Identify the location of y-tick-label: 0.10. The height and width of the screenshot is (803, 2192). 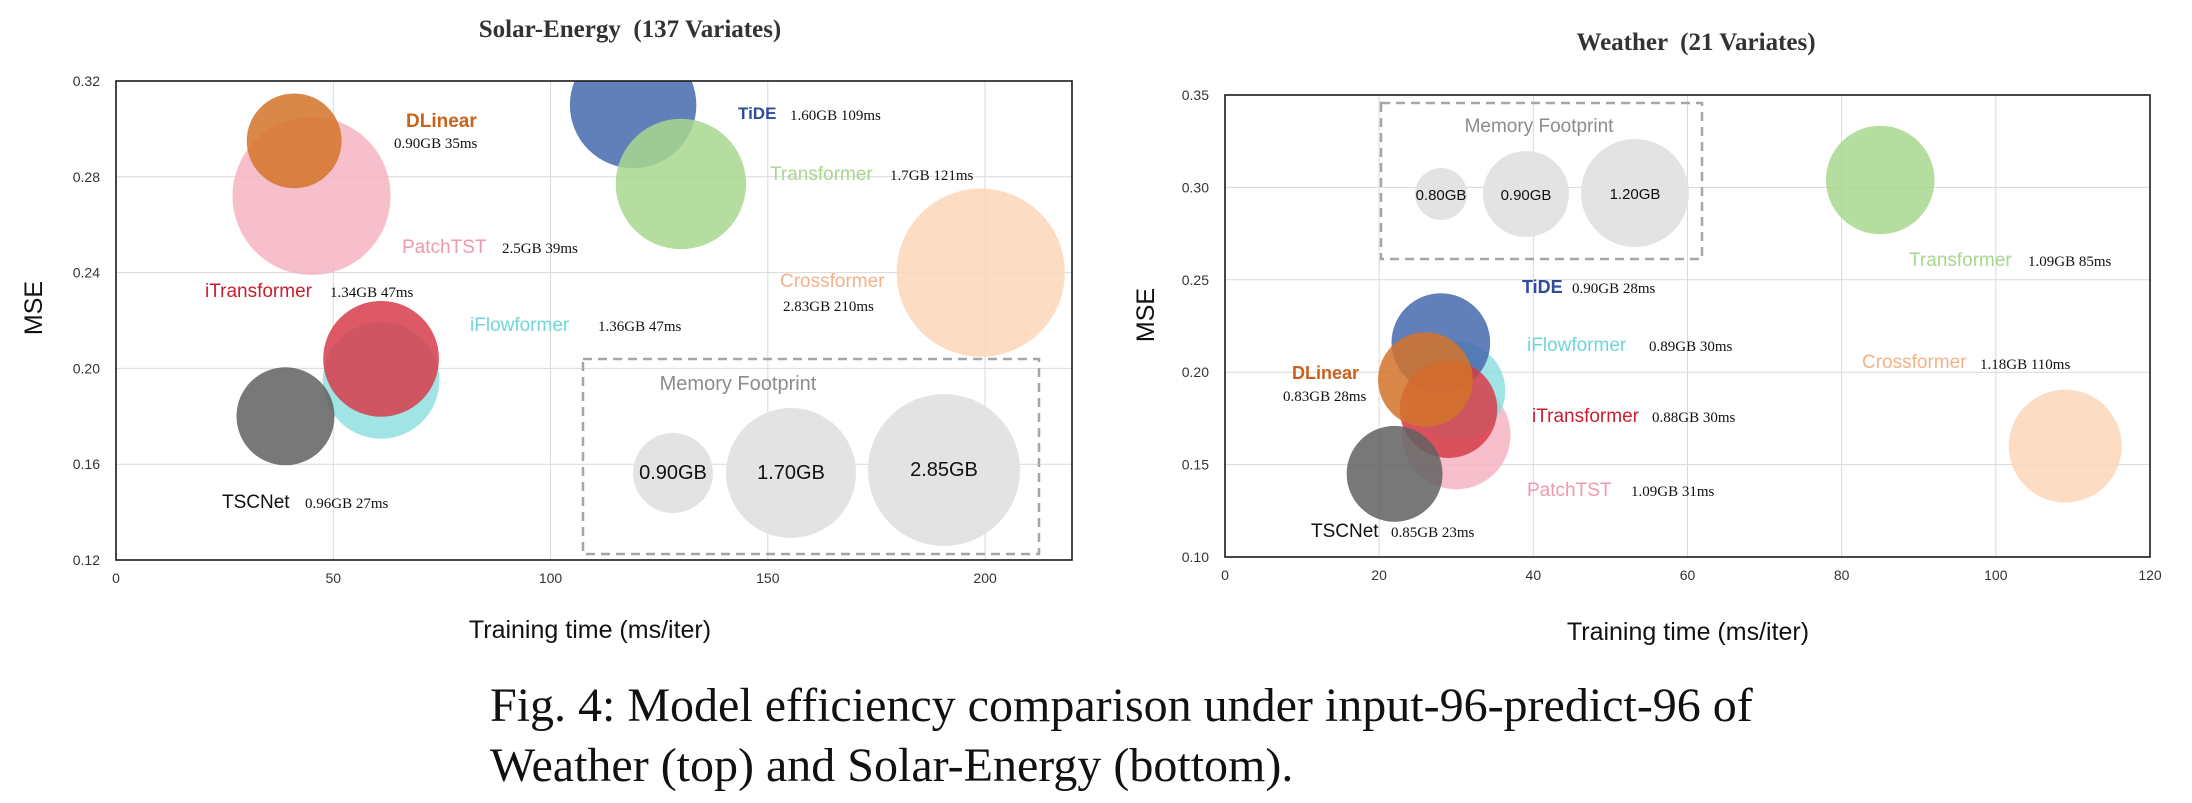
(1195, 557).